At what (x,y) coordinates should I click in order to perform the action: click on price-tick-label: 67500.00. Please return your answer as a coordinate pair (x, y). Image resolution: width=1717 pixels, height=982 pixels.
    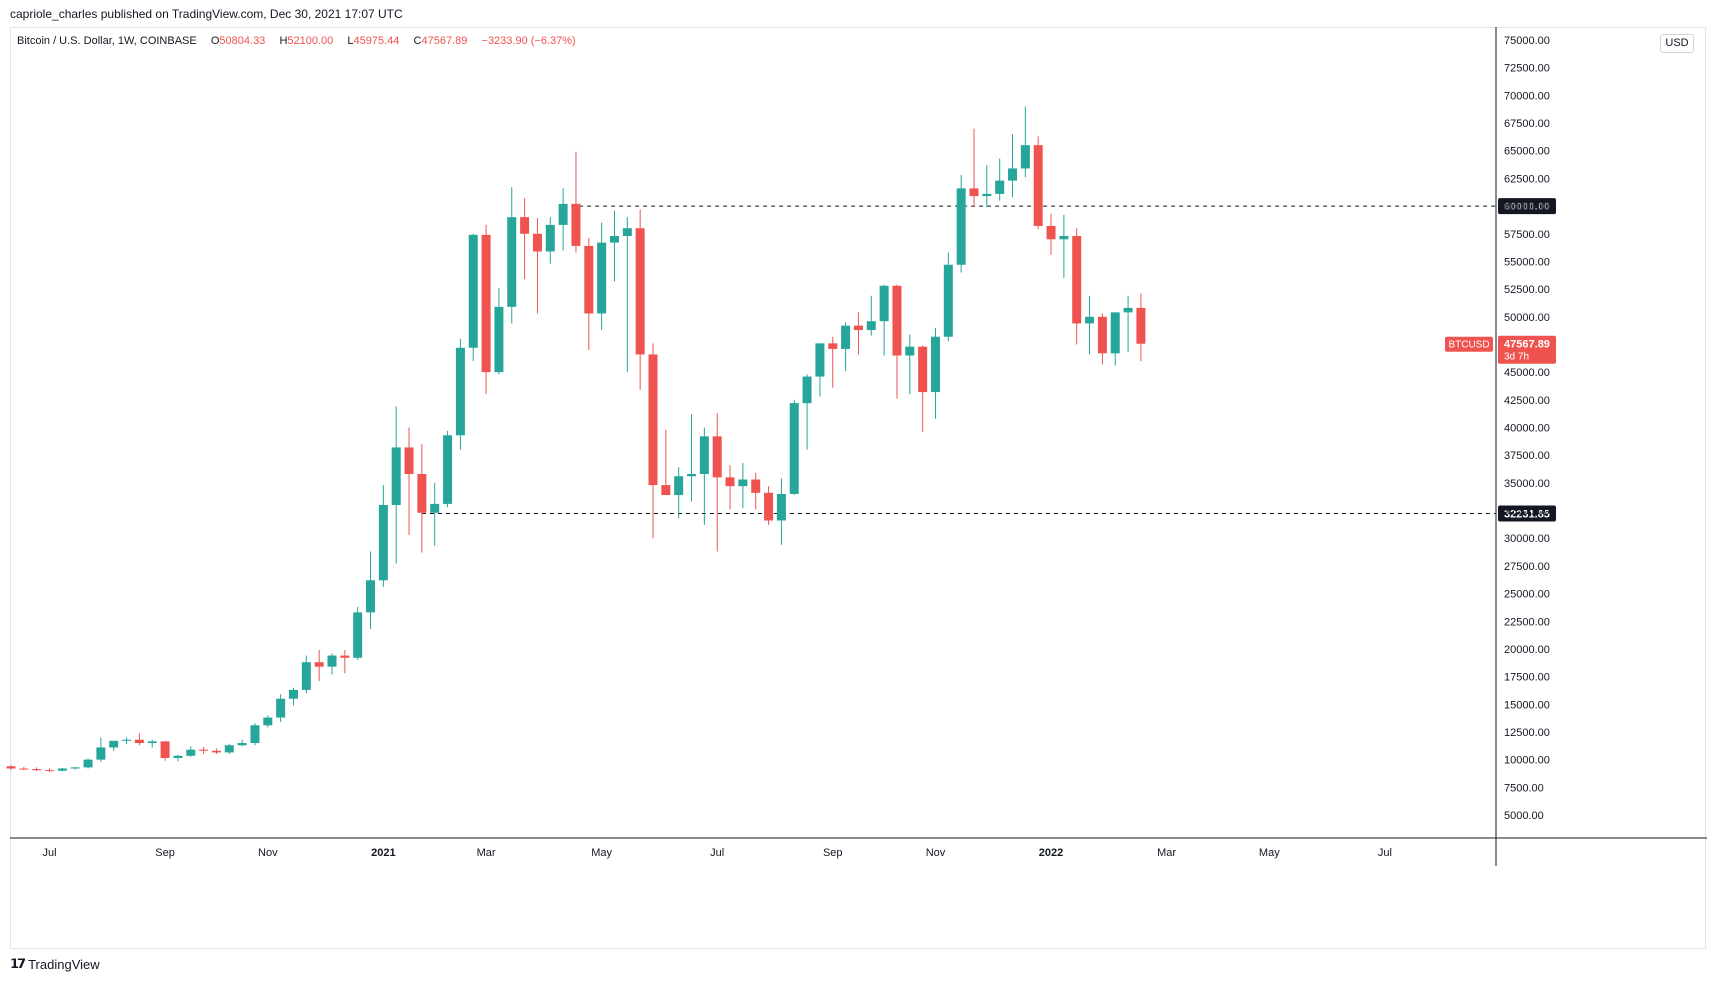
    Looking at the image, I should click on (1527, 124).